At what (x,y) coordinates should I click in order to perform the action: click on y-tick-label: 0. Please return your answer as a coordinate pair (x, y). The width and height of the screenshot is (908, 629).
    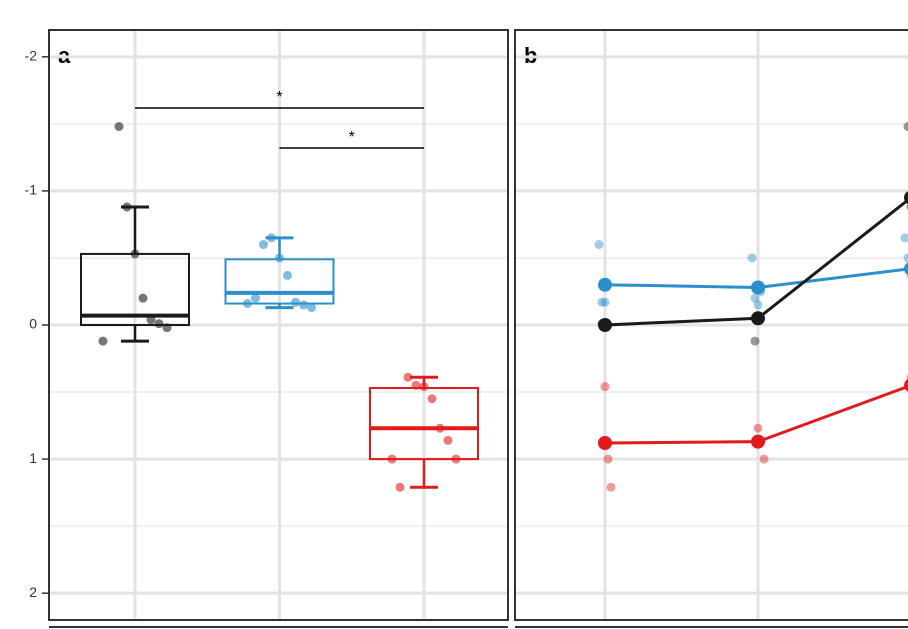
    Looking at the image, I should click on (33, 324).